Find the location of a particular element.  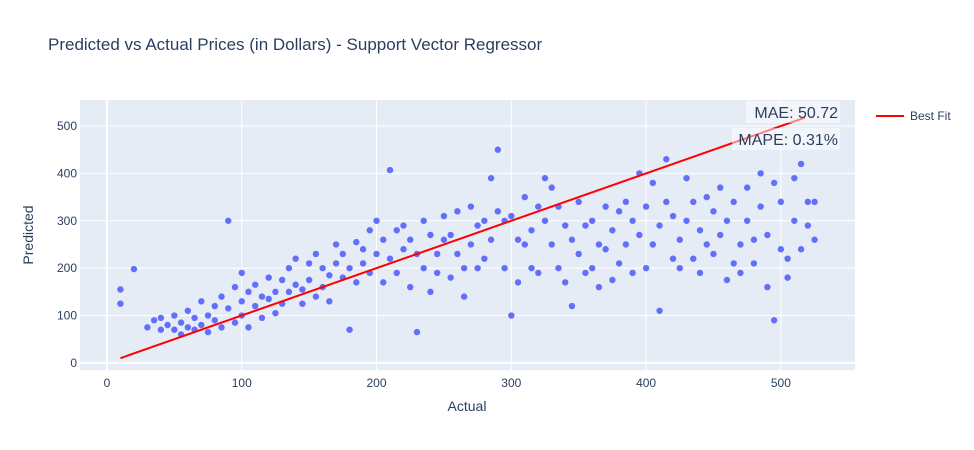

y-tick-label: 500 is located at coordinates (67, 126).